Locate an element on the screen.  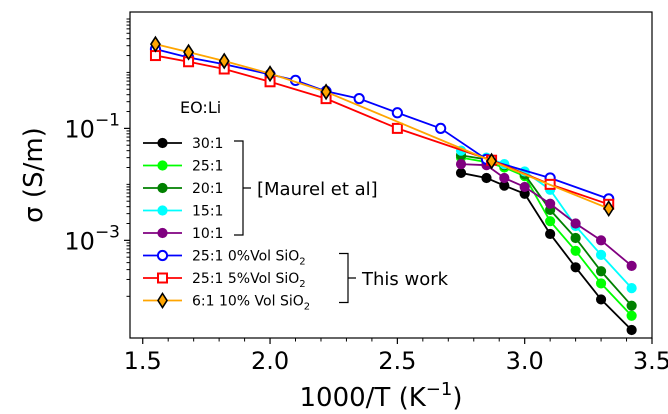
legend-item-7: 6:1 10% Vol SiO2 is located at coordinates (226, 302).